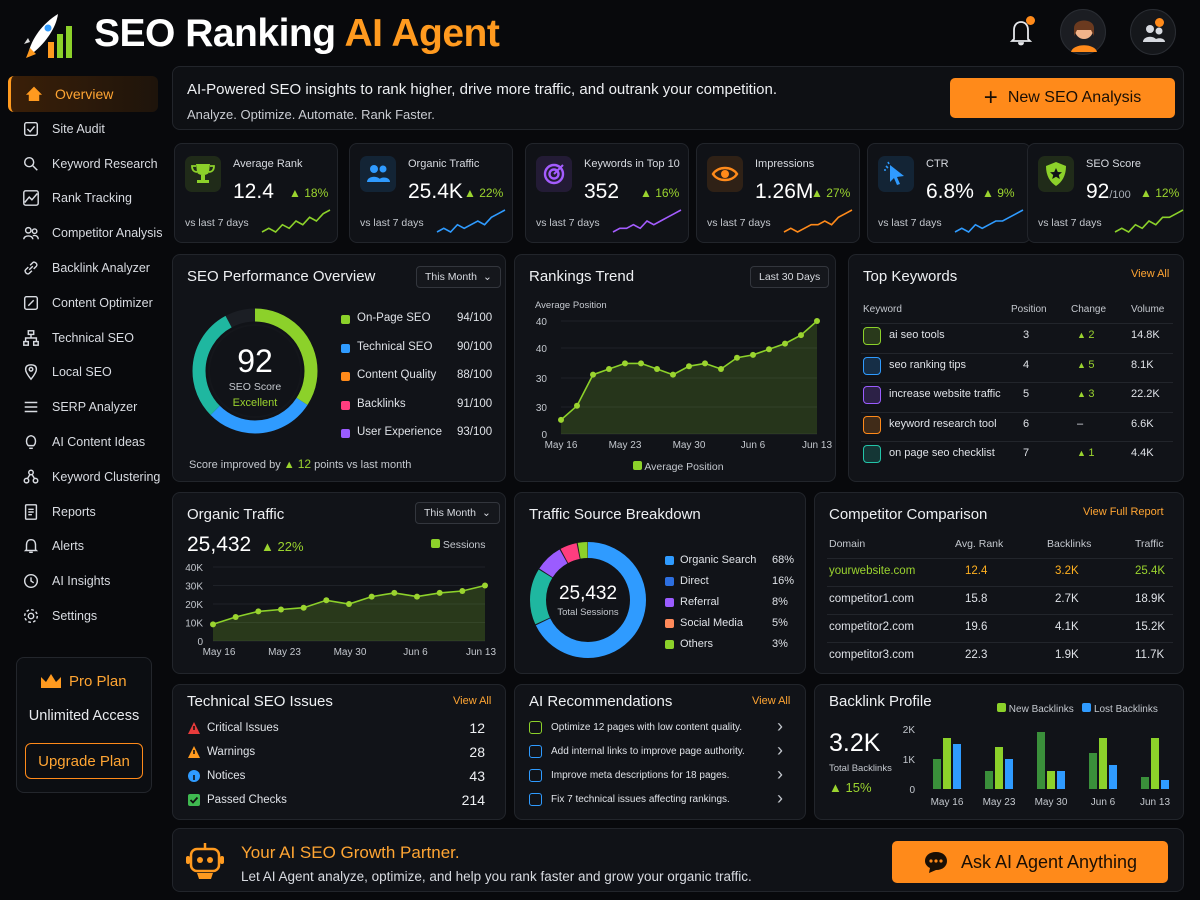 This screenshot has height=900, width=1200. What do you see at coordinates (943, 423) in the screenshot?
I see `keyword-text: keyword research tool` at bounding box center [943, 423].